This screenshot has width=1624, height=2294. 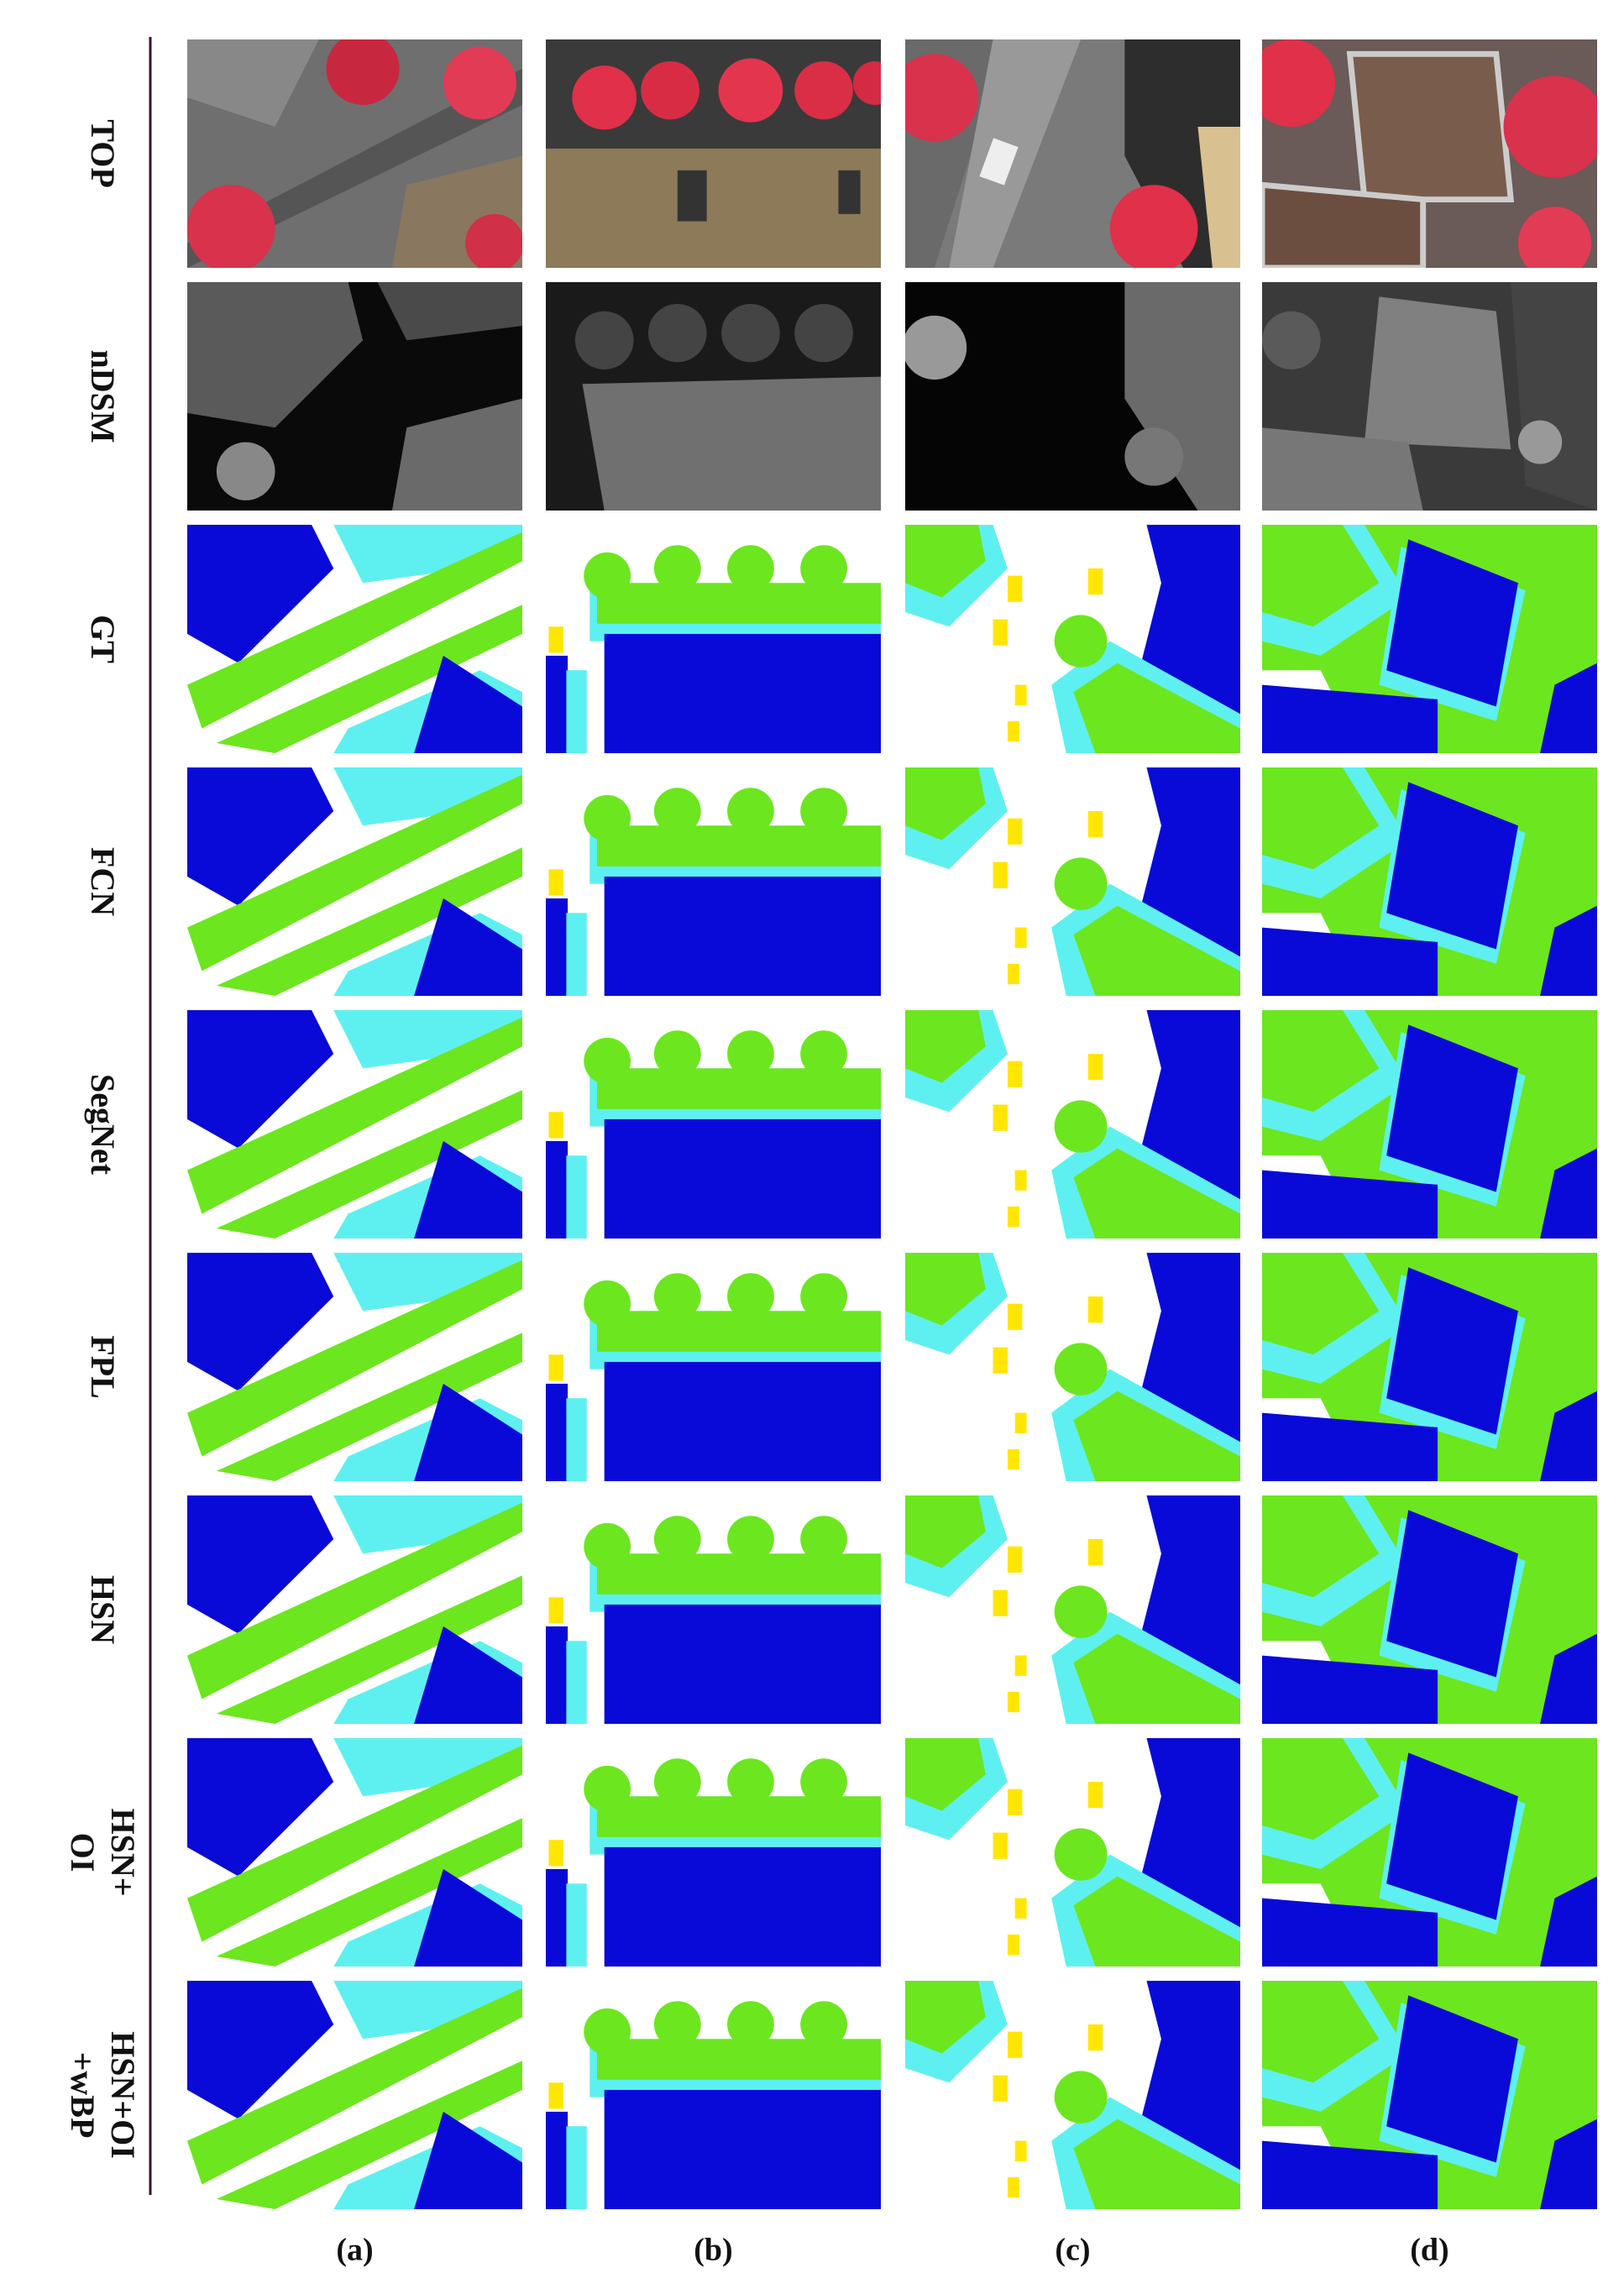 I want to click on row-label-line: SegNet, so click(x=103, y=1125).